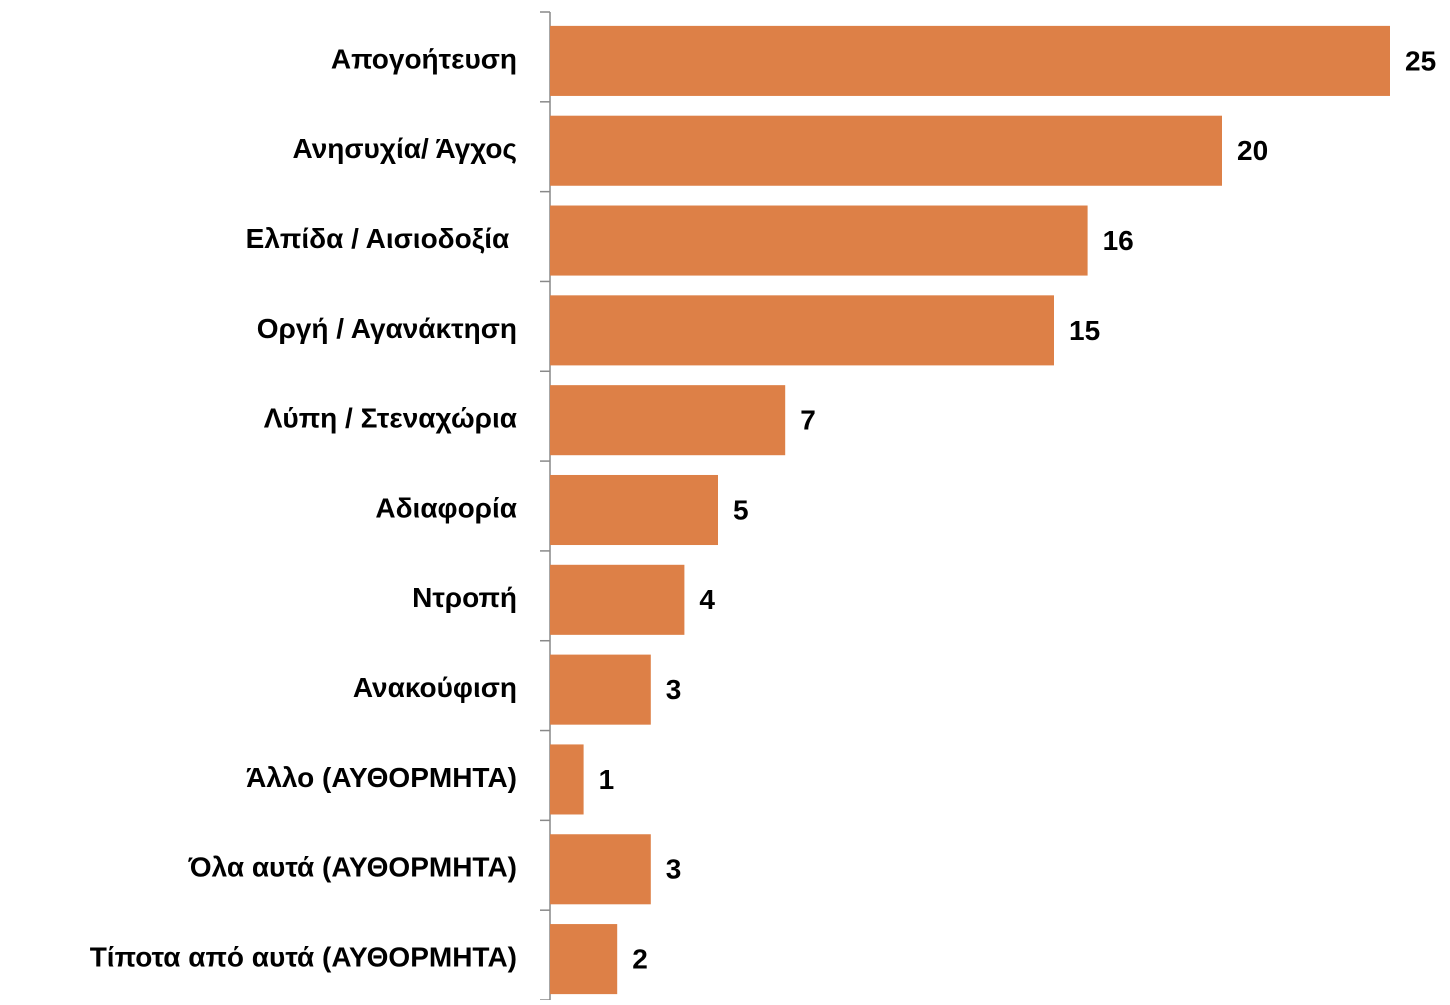  I want to click on value-label: 1, so click(607, 779).